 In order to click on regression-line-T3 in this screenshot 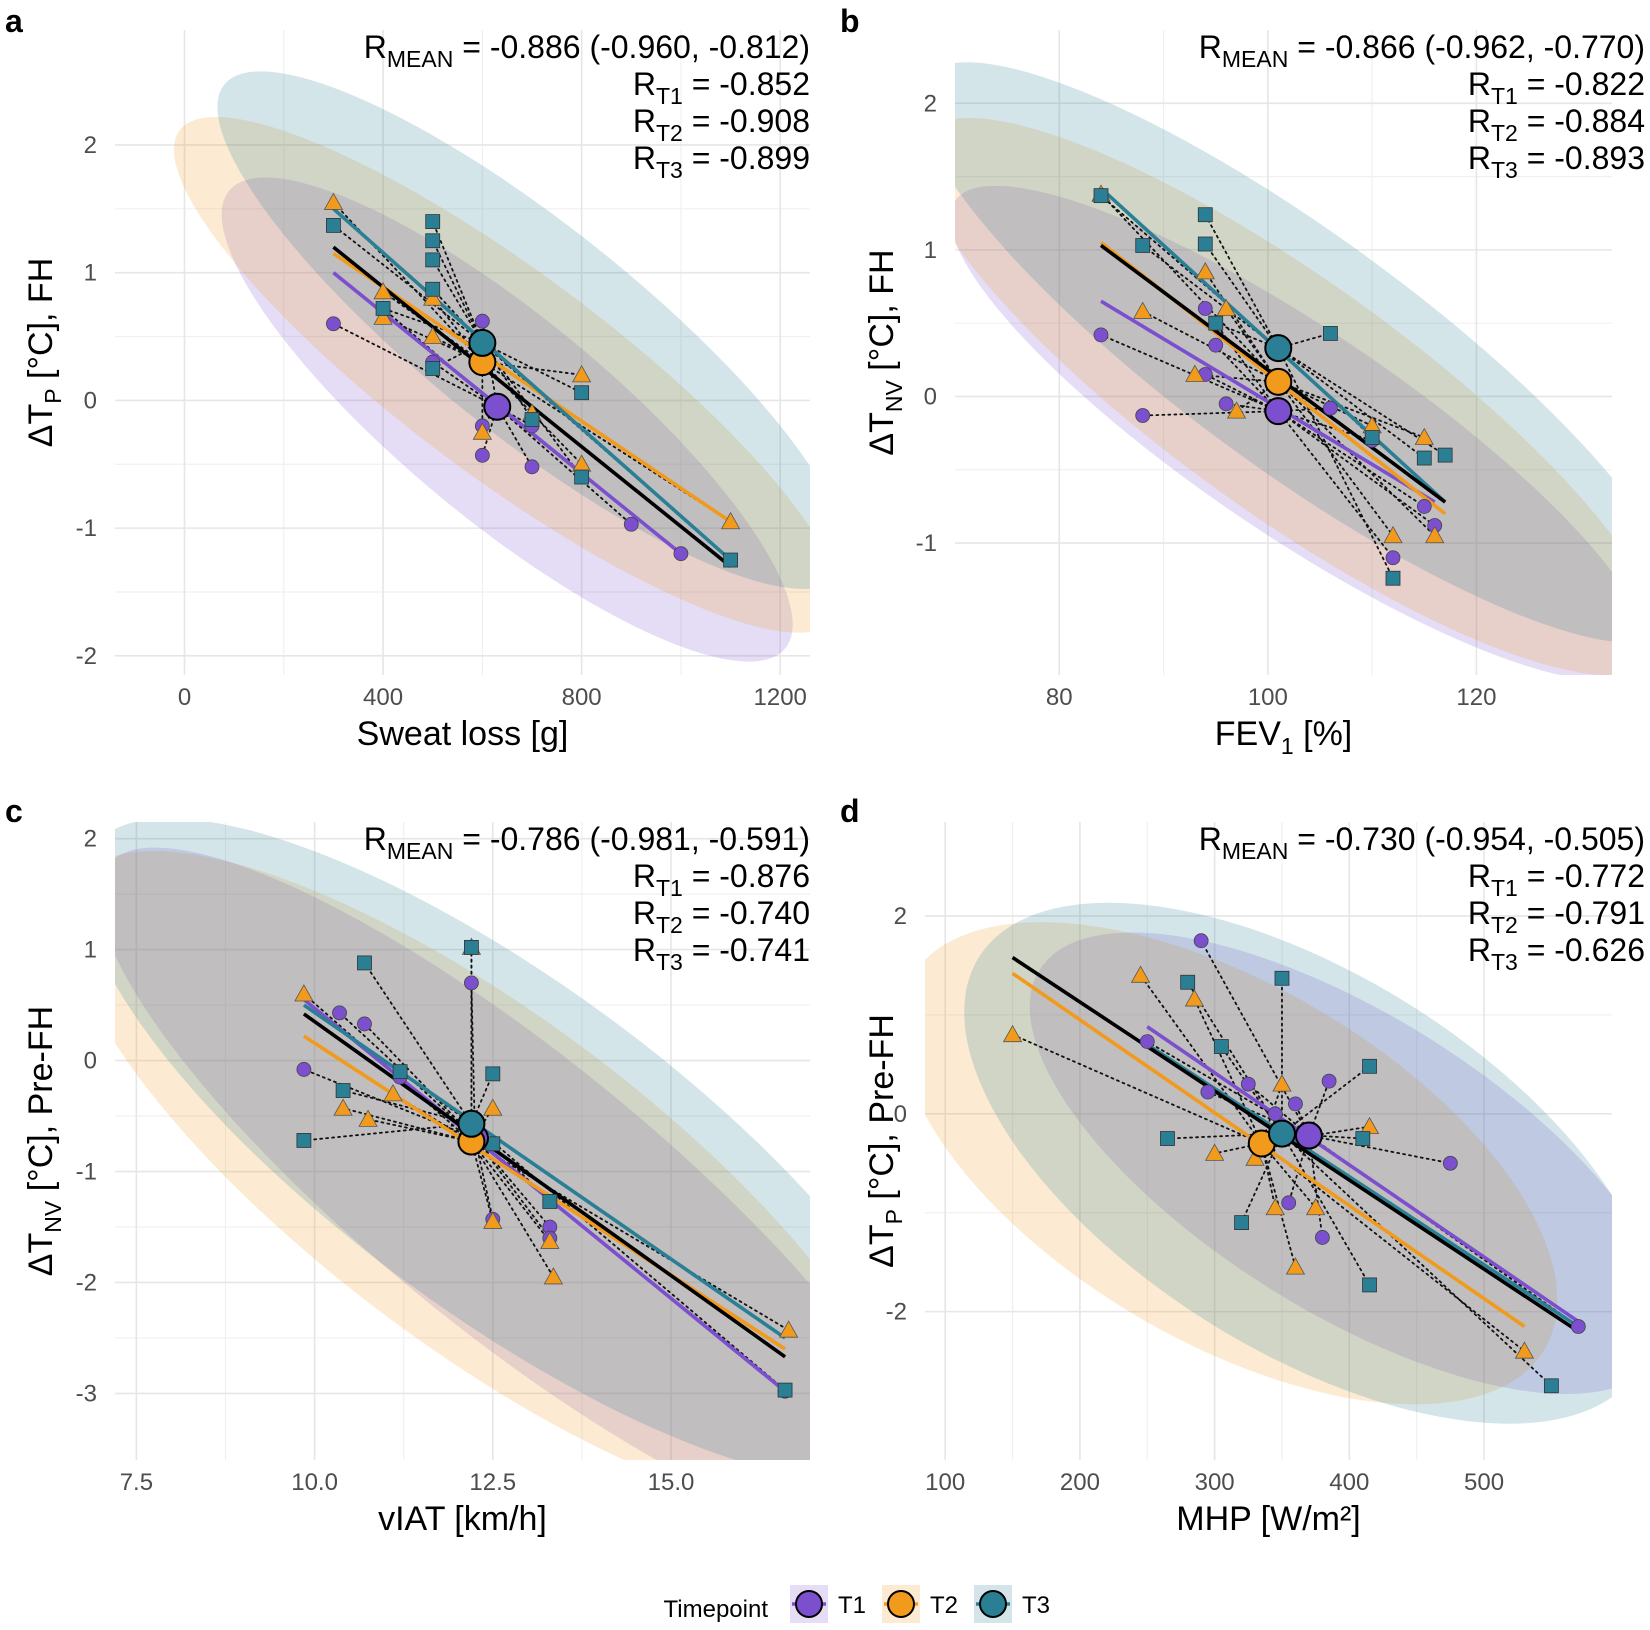, I will do `click(1363, 1185)`.